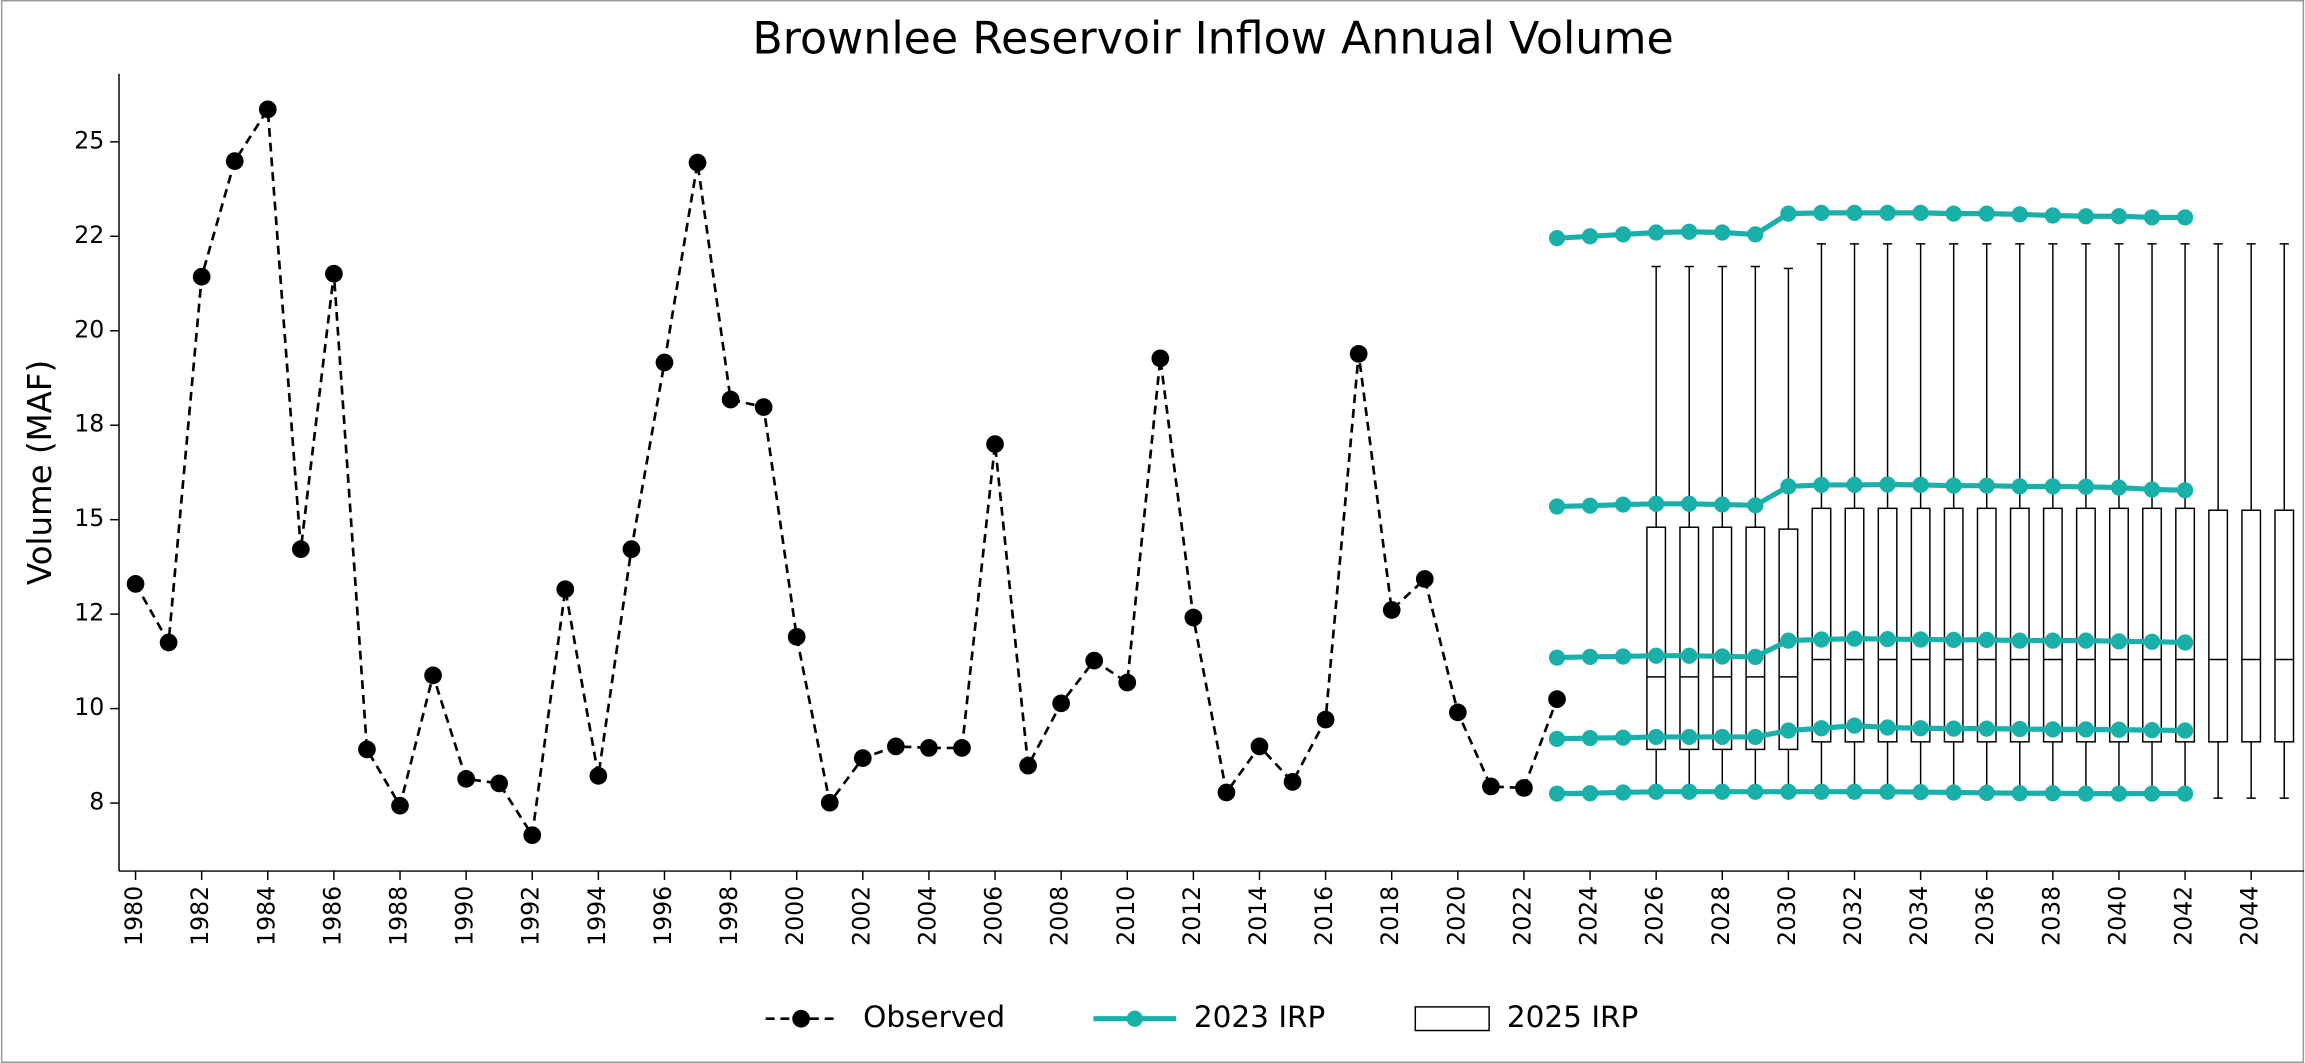 The width and height of the screenshot is (2305, 1063). I want to click on legend-label: 2023 IRP, so click(1260, 1017).